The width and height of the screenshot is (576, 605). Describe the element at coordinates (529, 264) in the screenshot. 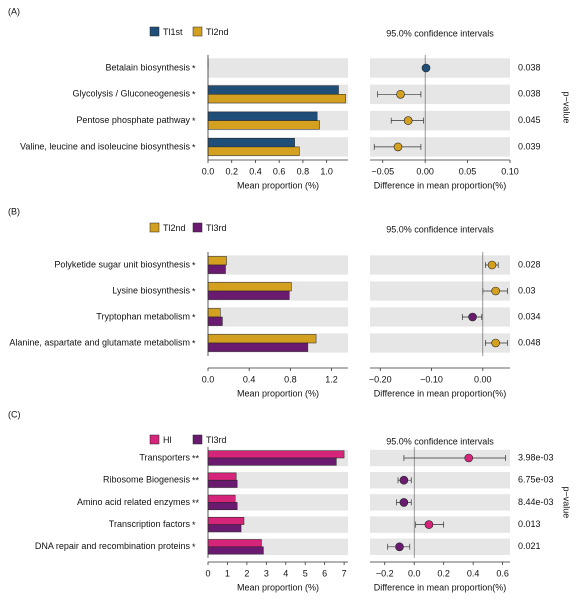

I see `p-value: 0.028` at that location.